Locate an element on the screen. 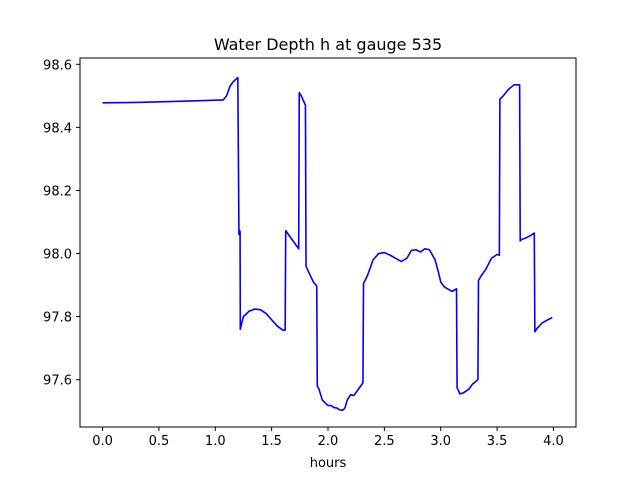 The image size is (640, 480). y-tick-label: 97.6 is located at coordinates (57, 381).